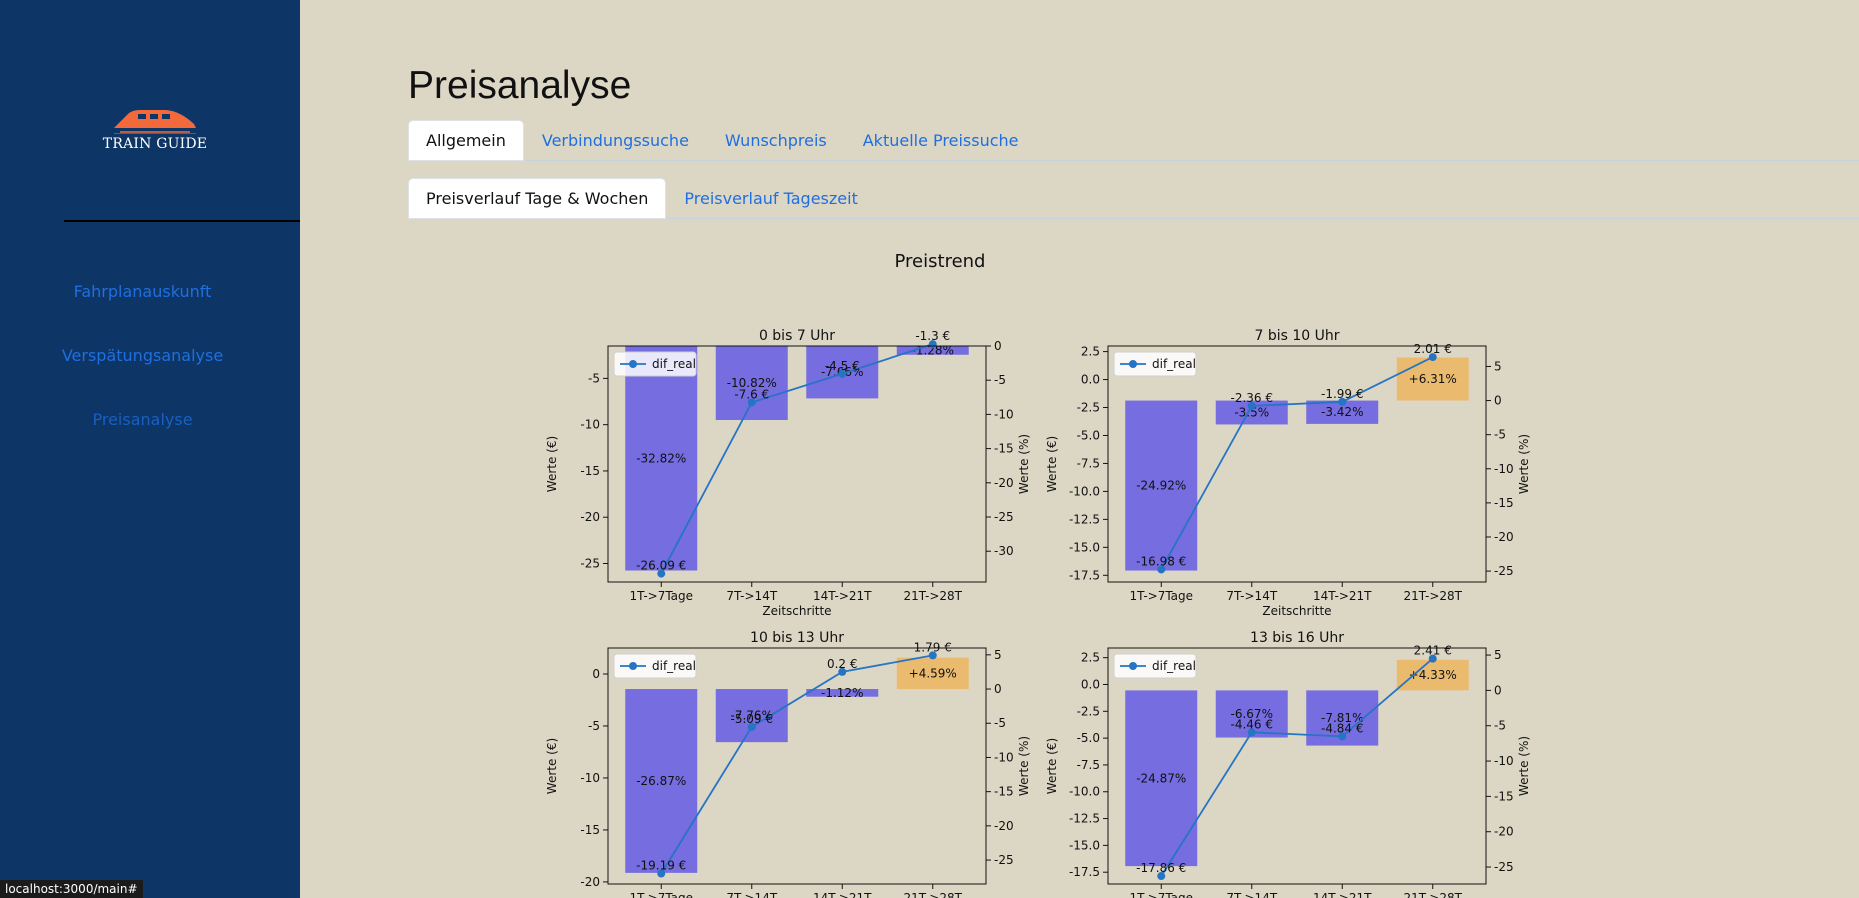 The image size is (1859, 898). What do you see at coordinates (155, 144) in the screenshot?
I see `logo-text: TRAIN GUIDE` at bounding box center [155, 144].